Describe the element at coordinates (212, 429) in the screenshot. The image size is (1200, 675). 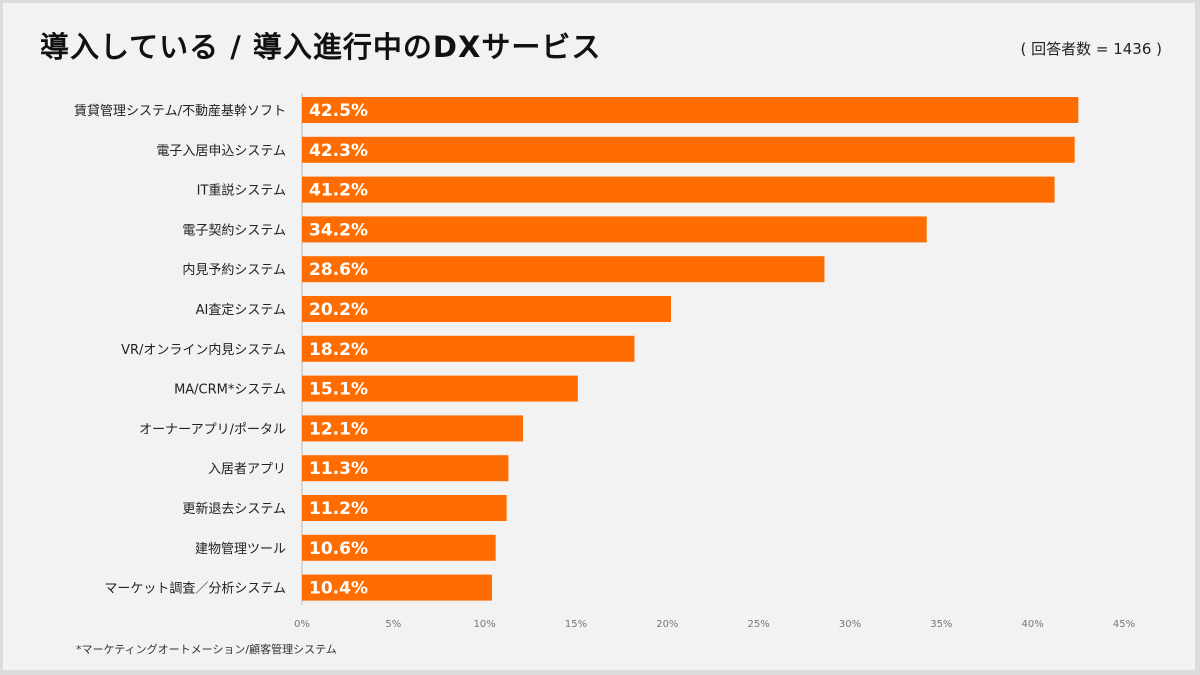
I see `category-label: オーナーアプリ/ポータル` at that location.